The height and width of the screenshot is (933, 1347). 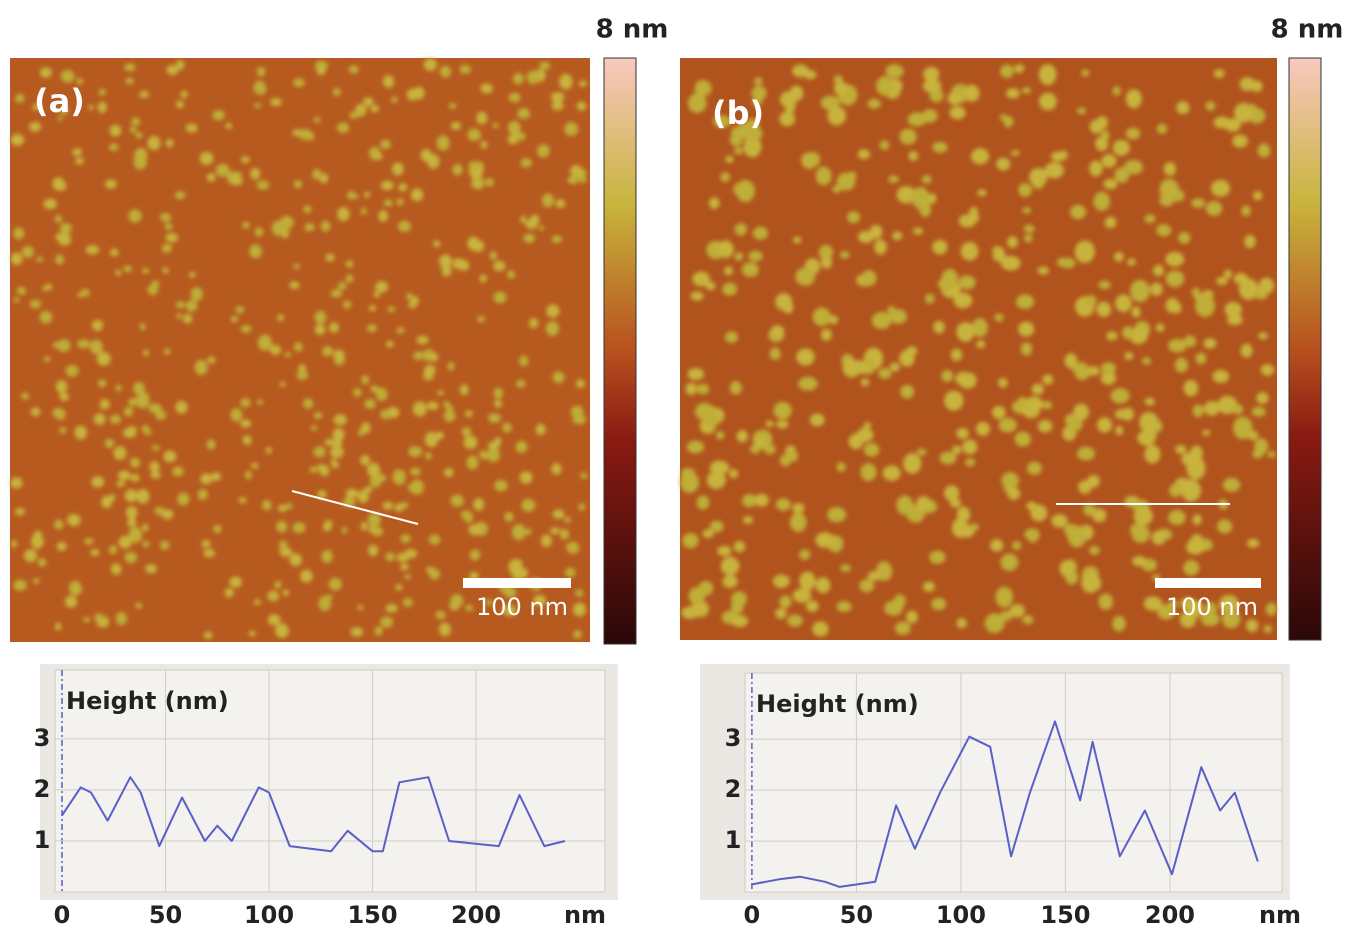 I want to click on colorbar, so click(x=620, y=351).